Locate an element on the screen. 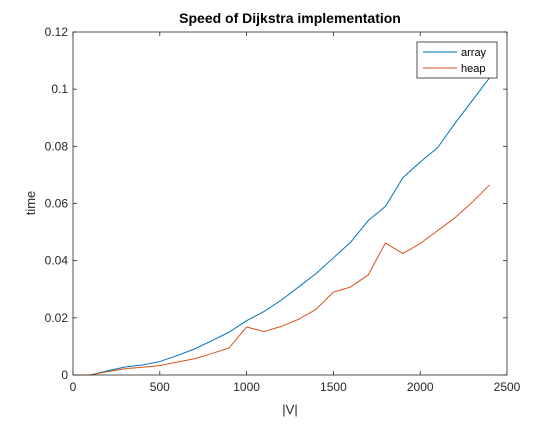 This screenshot has width=560, height=425. x-tick-label-2500: 2500 is located at coordinates (507, 387).